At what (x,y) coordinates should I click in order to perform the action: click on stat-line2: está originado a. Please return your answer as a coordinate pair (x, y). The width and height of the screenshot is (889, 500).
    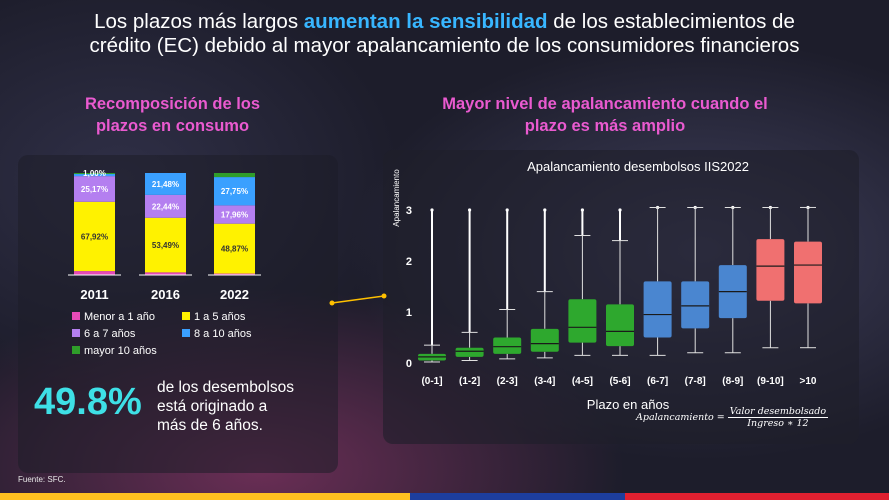
    Looking at the image, I should click on (212, 406).